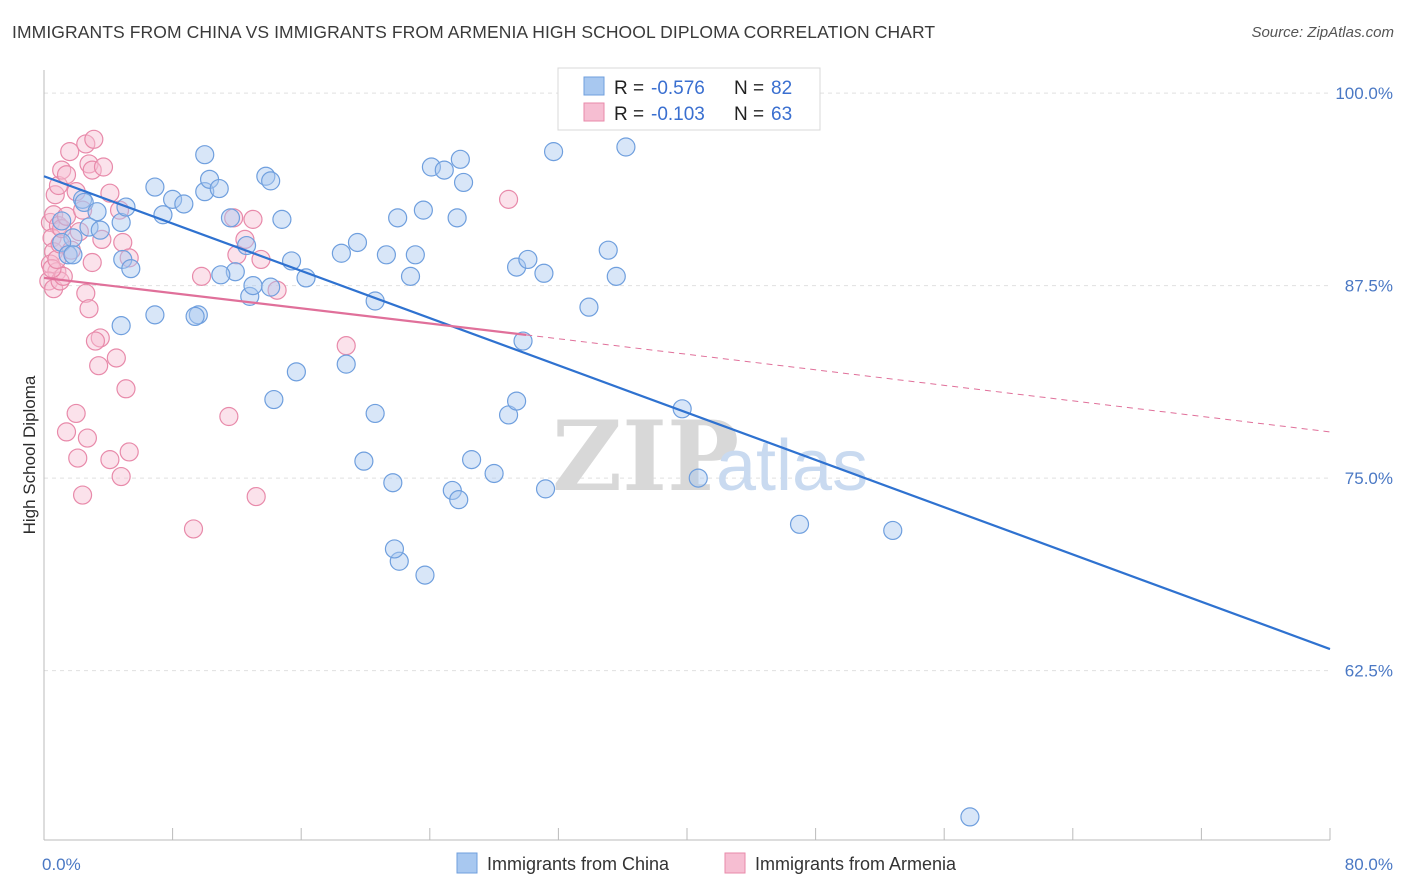 The height and width of the screenshot is (892, 1406). What do you see at coordinates (594, 86) in the screenshot?
I see `stats-swatch-china` at bounding box center [594, 86].